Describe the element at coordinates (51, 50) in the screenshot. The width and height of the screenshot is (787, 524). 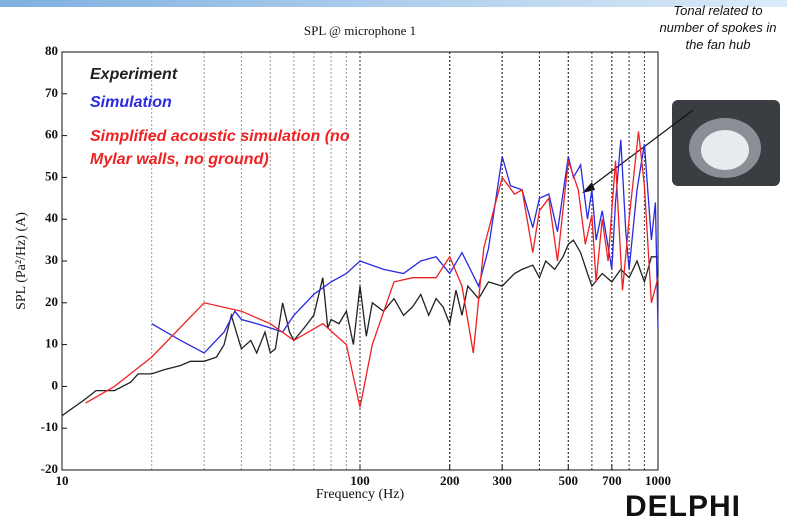
I see `y-tick-label: 80` at that location.